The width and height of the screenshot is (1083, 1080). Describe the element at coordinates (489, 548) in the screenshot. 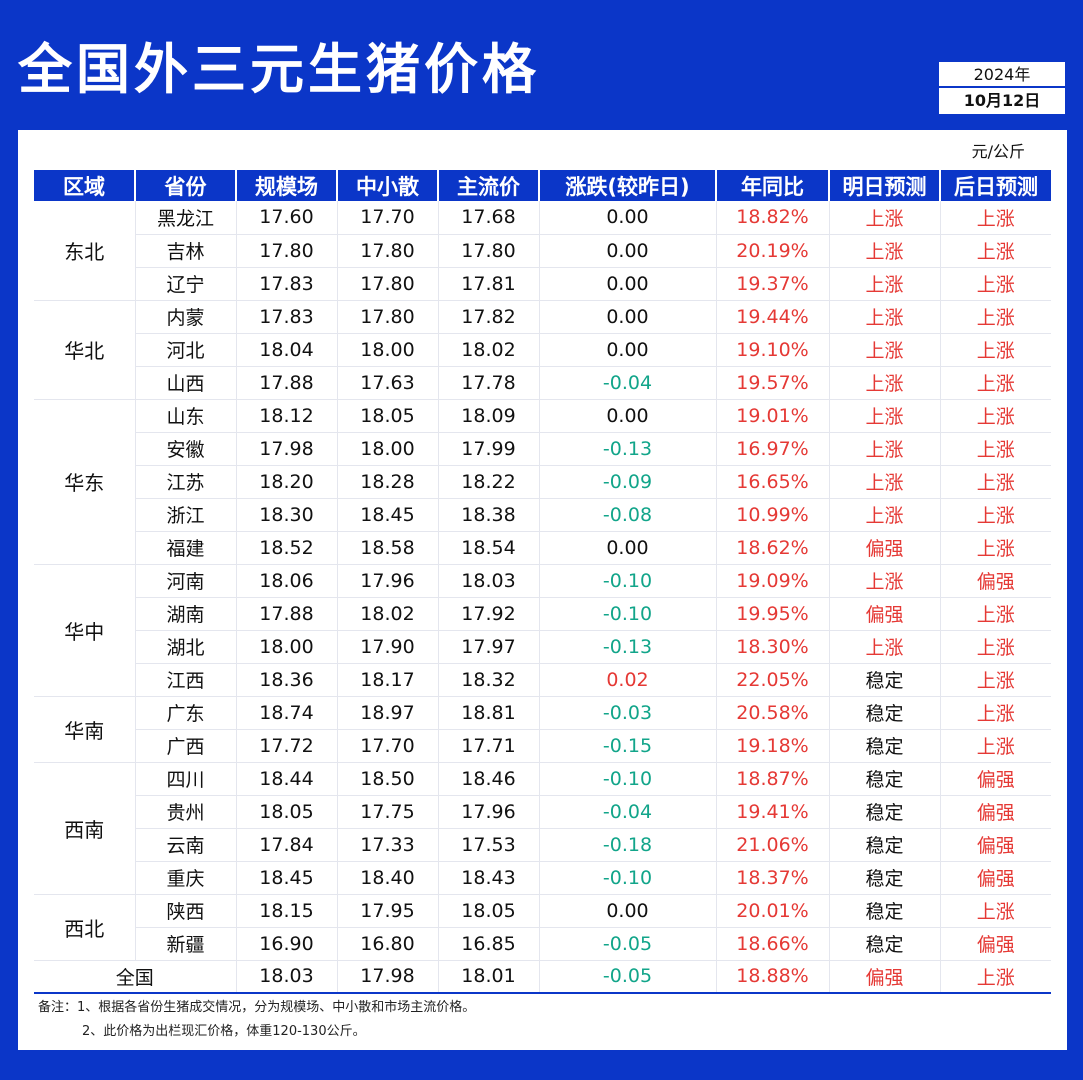

I see `main-price-cell: 18.54` at that location.